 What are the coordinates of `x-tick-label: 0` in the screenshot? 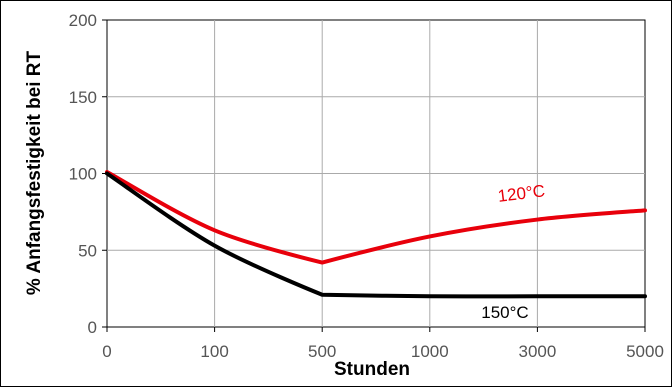 It's located at (106, 351).